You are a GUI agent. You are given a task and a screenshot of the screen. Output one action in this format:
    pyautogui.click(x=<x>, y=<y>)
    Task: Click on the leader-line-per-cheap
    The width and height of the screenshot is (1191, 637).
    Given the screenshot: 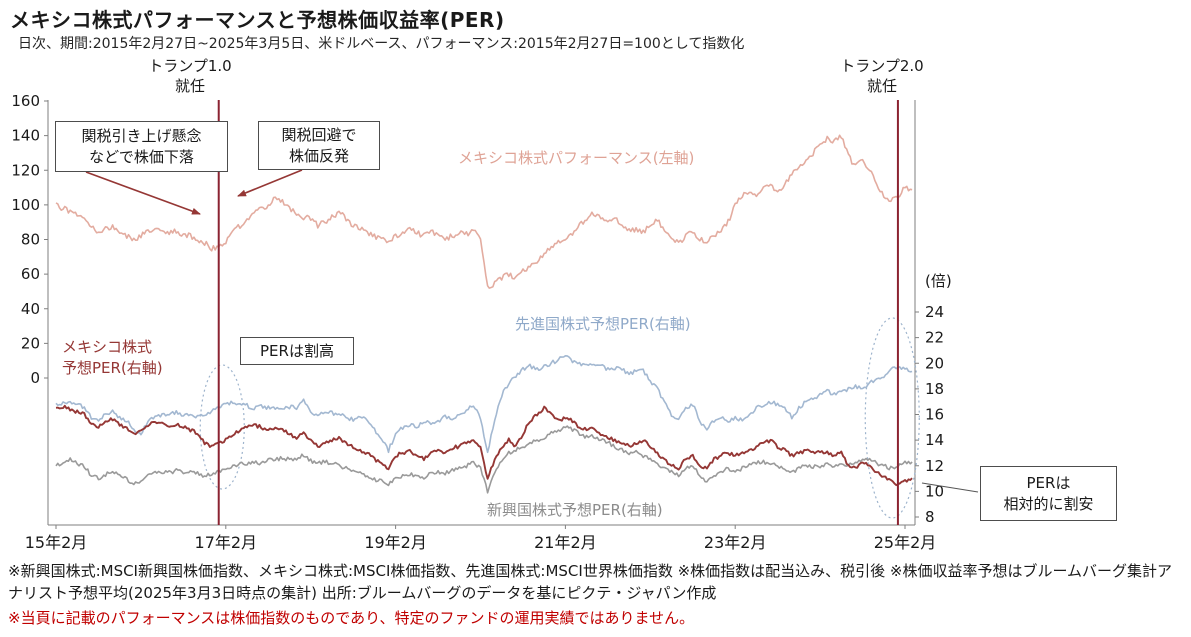 What is the action you would take?
    pyautogui.click(x=950, y=487)
    